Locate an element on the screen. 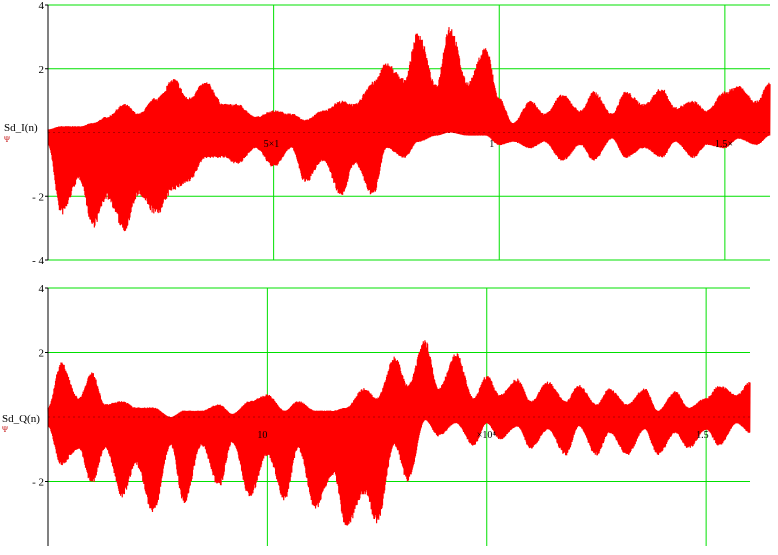 Image resolution: width=778 pixels, height=555 pixels. x-tick-label-bottom-0: 10 is located at coordinates (262, 435).